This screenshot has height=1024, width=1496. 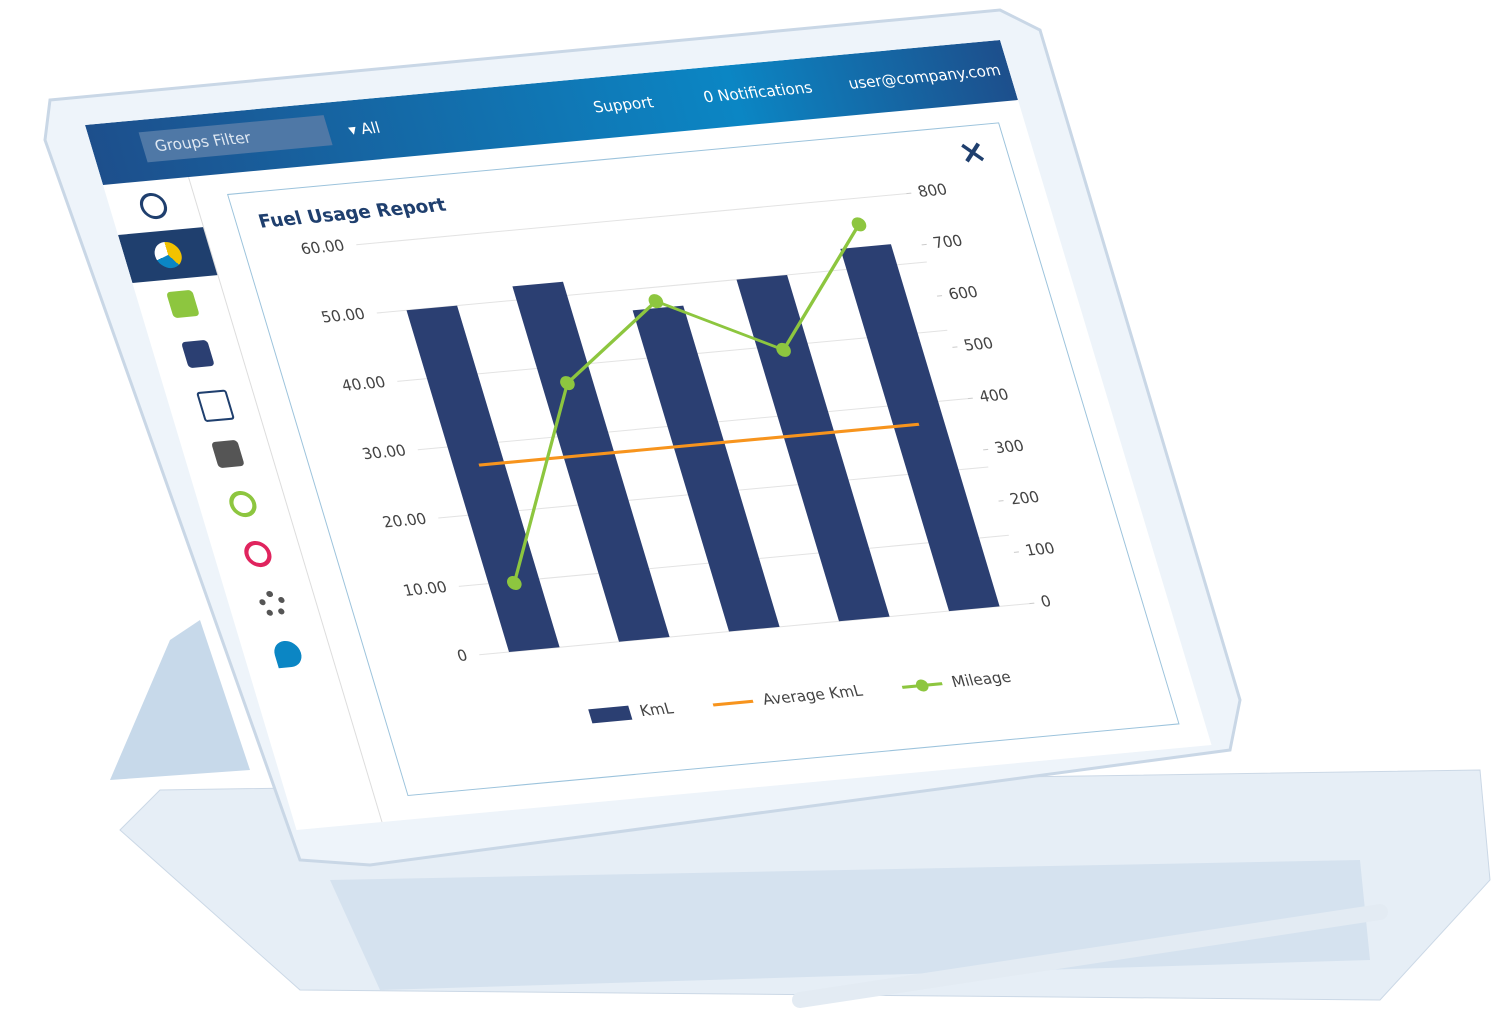 I want to click on help-icon, so click(x=153, y=206).